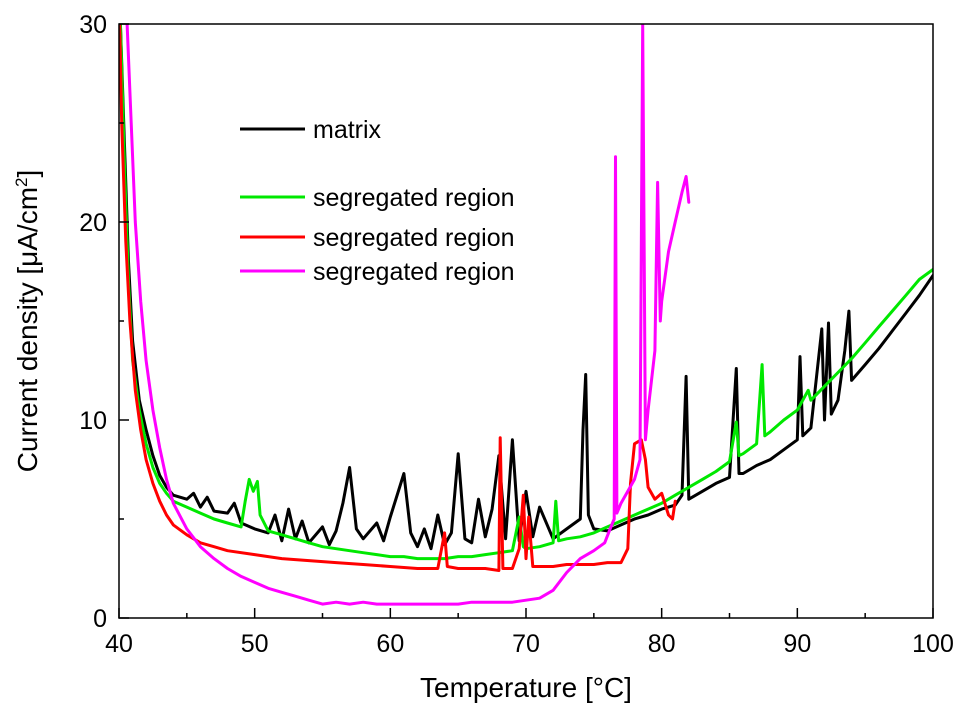  I want to click on y-axis-title-superscript: 2, so click(21, 181).